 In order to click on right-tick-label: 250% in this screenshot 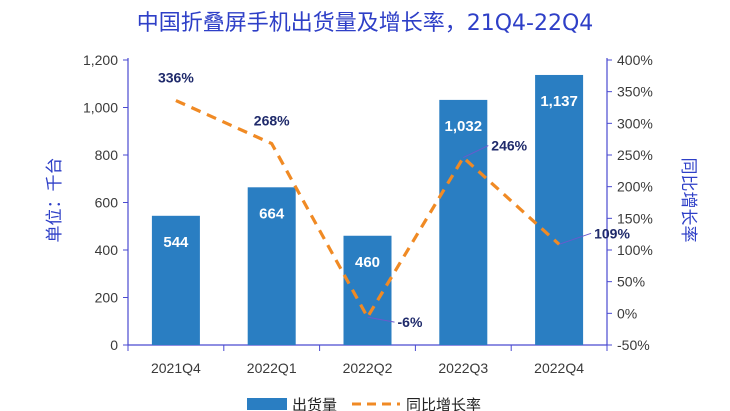, I will do `click(635, 155)`.